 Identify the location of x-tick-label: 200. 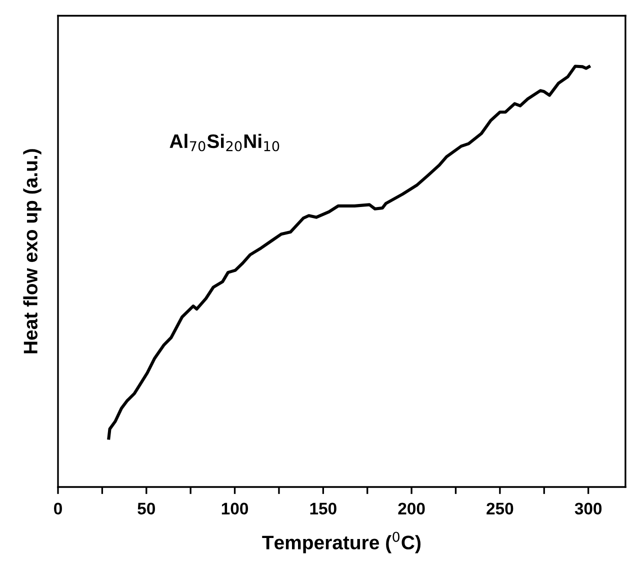
(411, 508).